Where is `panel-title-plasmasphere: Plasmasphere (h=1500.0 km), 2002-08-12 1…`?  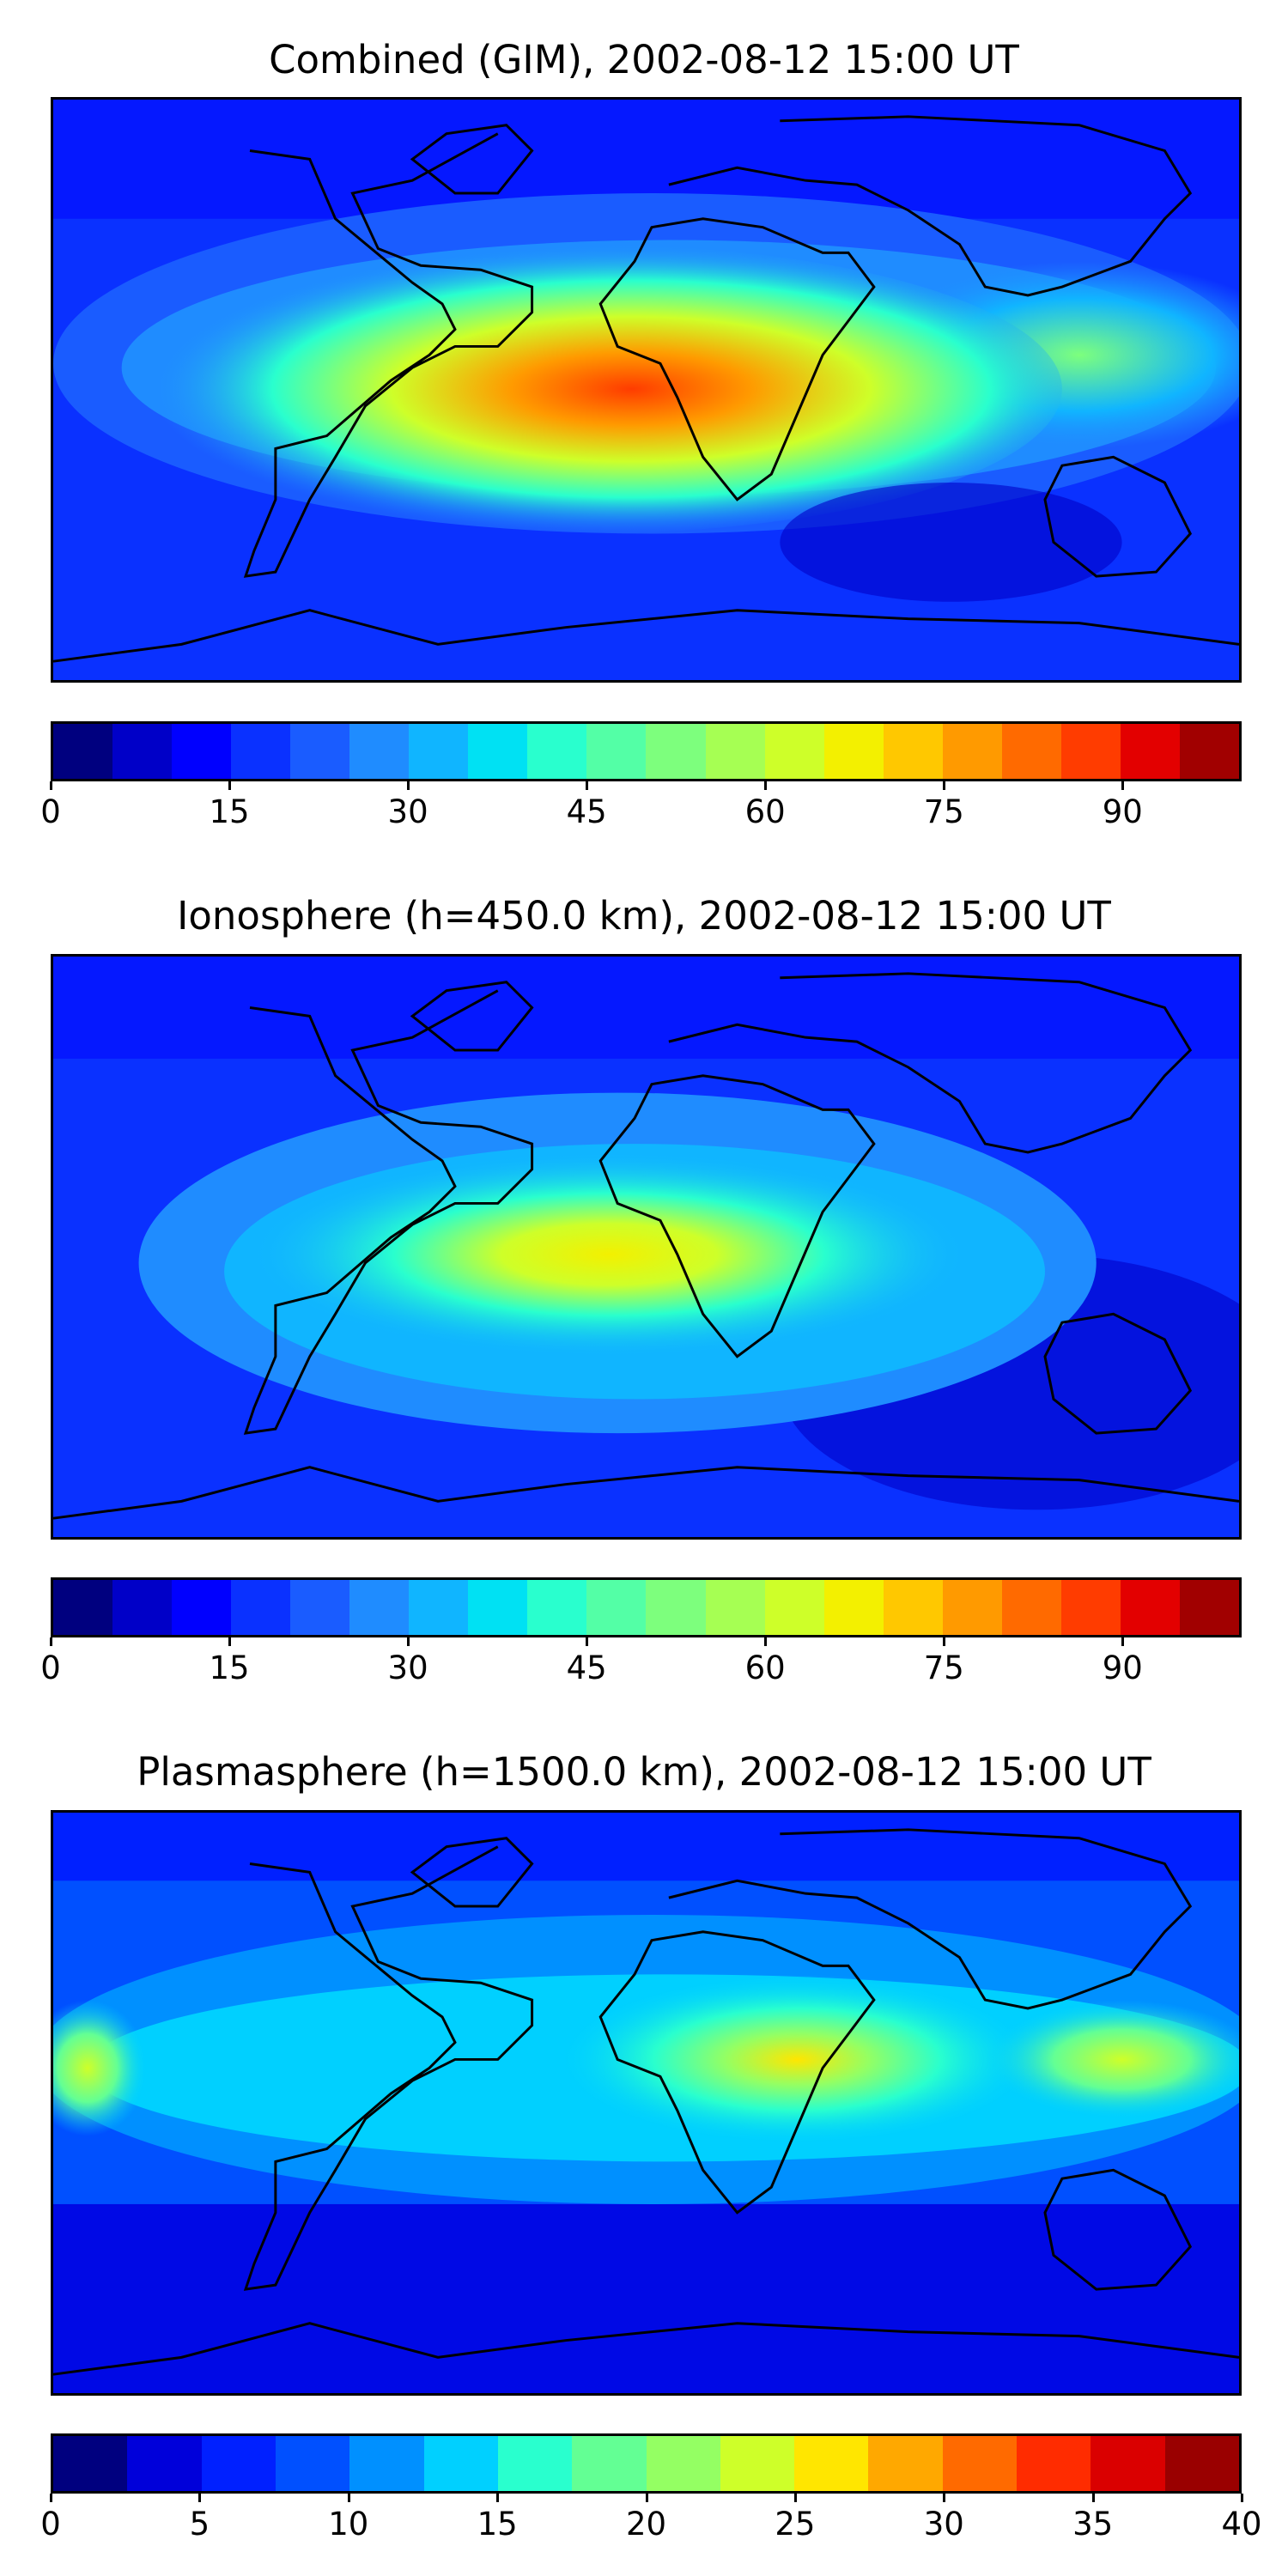
panel-title-plasmasphere: Plasmasphere (h=1500.0 km), 2002-08-12 1… is located at coordinates (644, 1772).